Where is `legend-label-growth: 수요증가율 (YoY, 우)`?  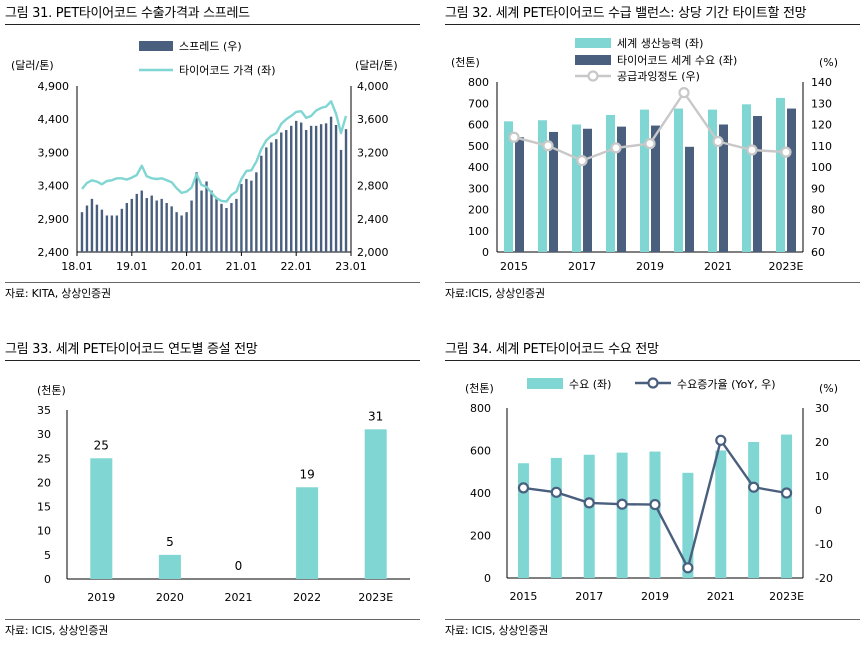 legend-label-growth: 수요증가율 (YoY, 우) is located at coordinates (726, 384).